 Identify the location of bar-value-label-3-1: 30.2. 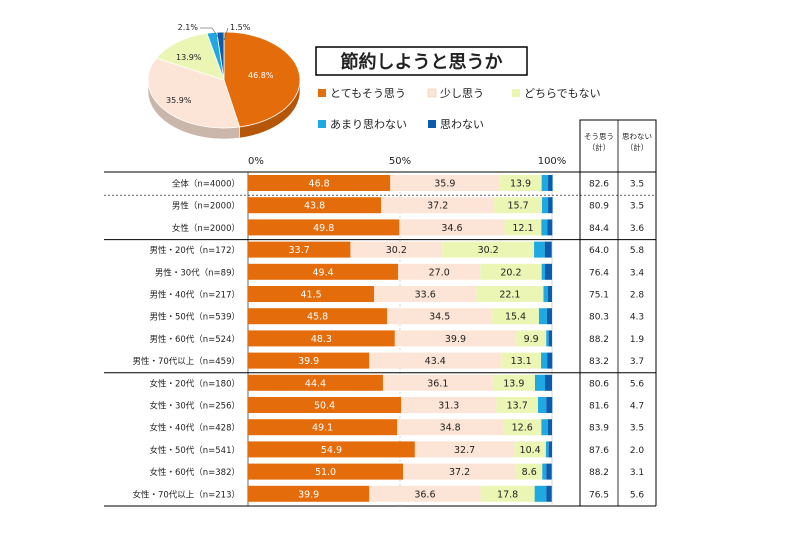
(396, 250).